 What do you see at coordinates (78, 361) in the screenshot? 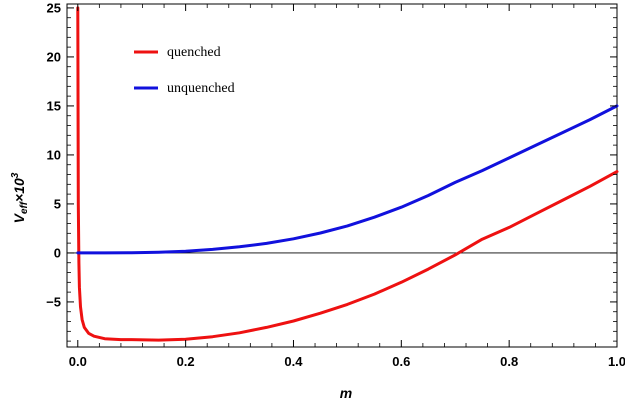
I see `x-tick-label: 0.0` at bounding box center [78, 361].